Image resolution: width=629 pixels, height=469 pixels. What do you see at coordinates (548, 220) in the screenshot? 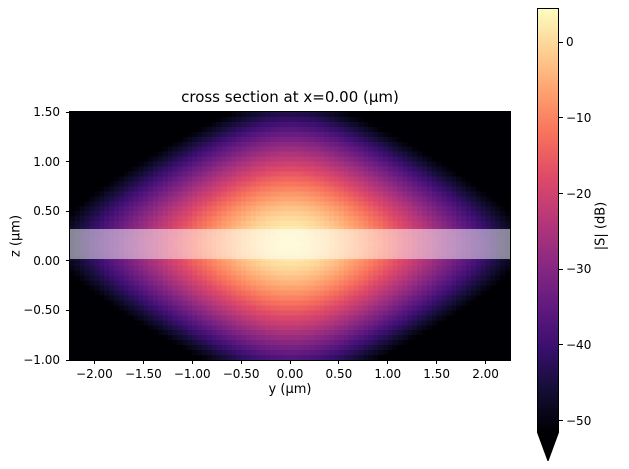
I see `colorbar` at bounding box center [548, 220].